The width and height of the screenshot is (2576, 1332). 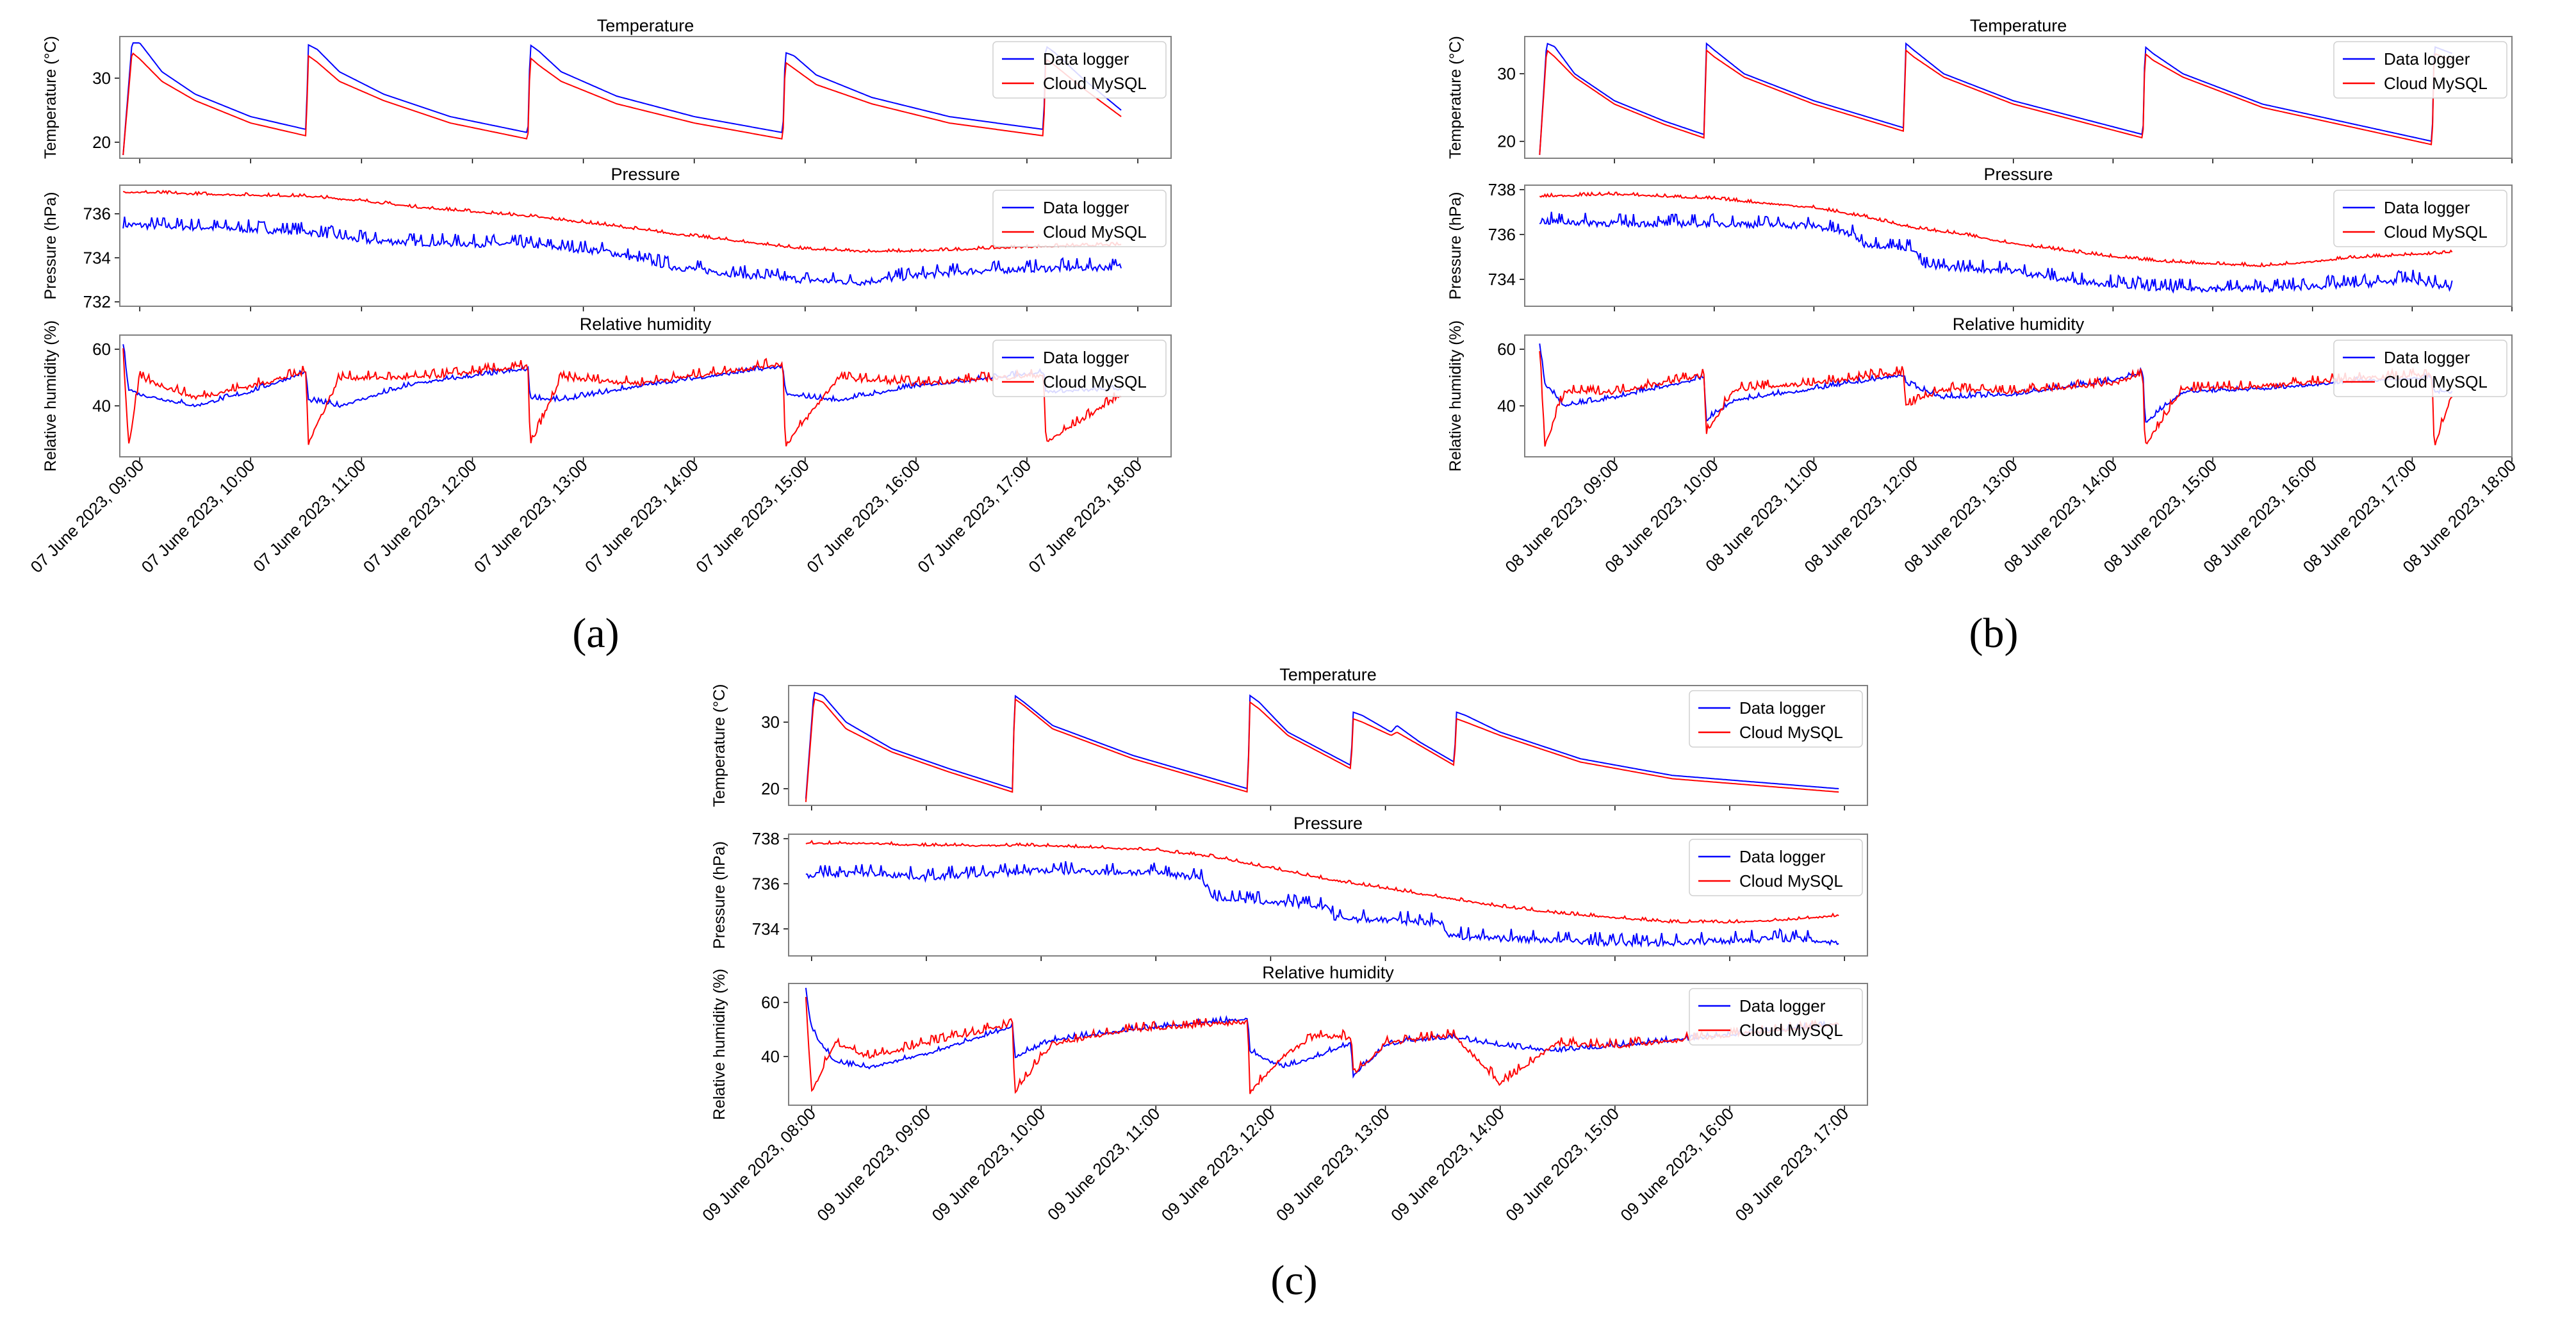 I want to click on x-tick-label: 08 June 2023, 15:00, so click(x=2159, y=516).